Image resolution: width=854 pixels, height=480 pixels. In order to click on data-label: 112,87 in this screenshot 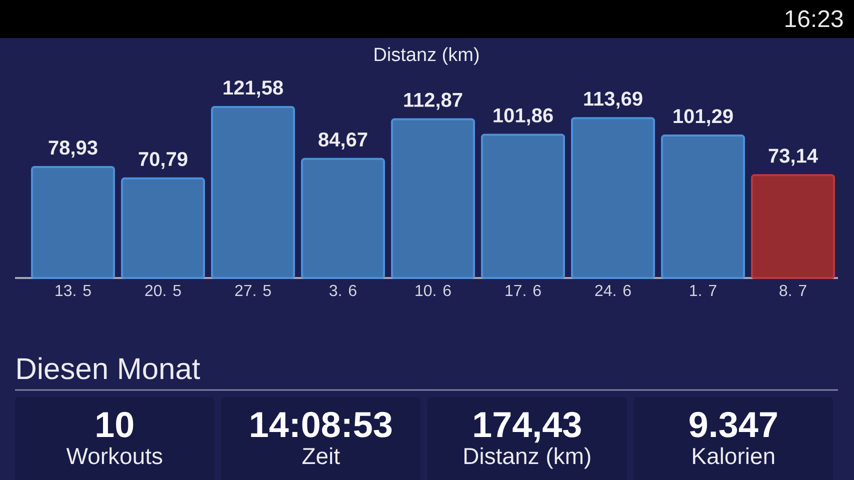, I will do `click(433, 101)`.